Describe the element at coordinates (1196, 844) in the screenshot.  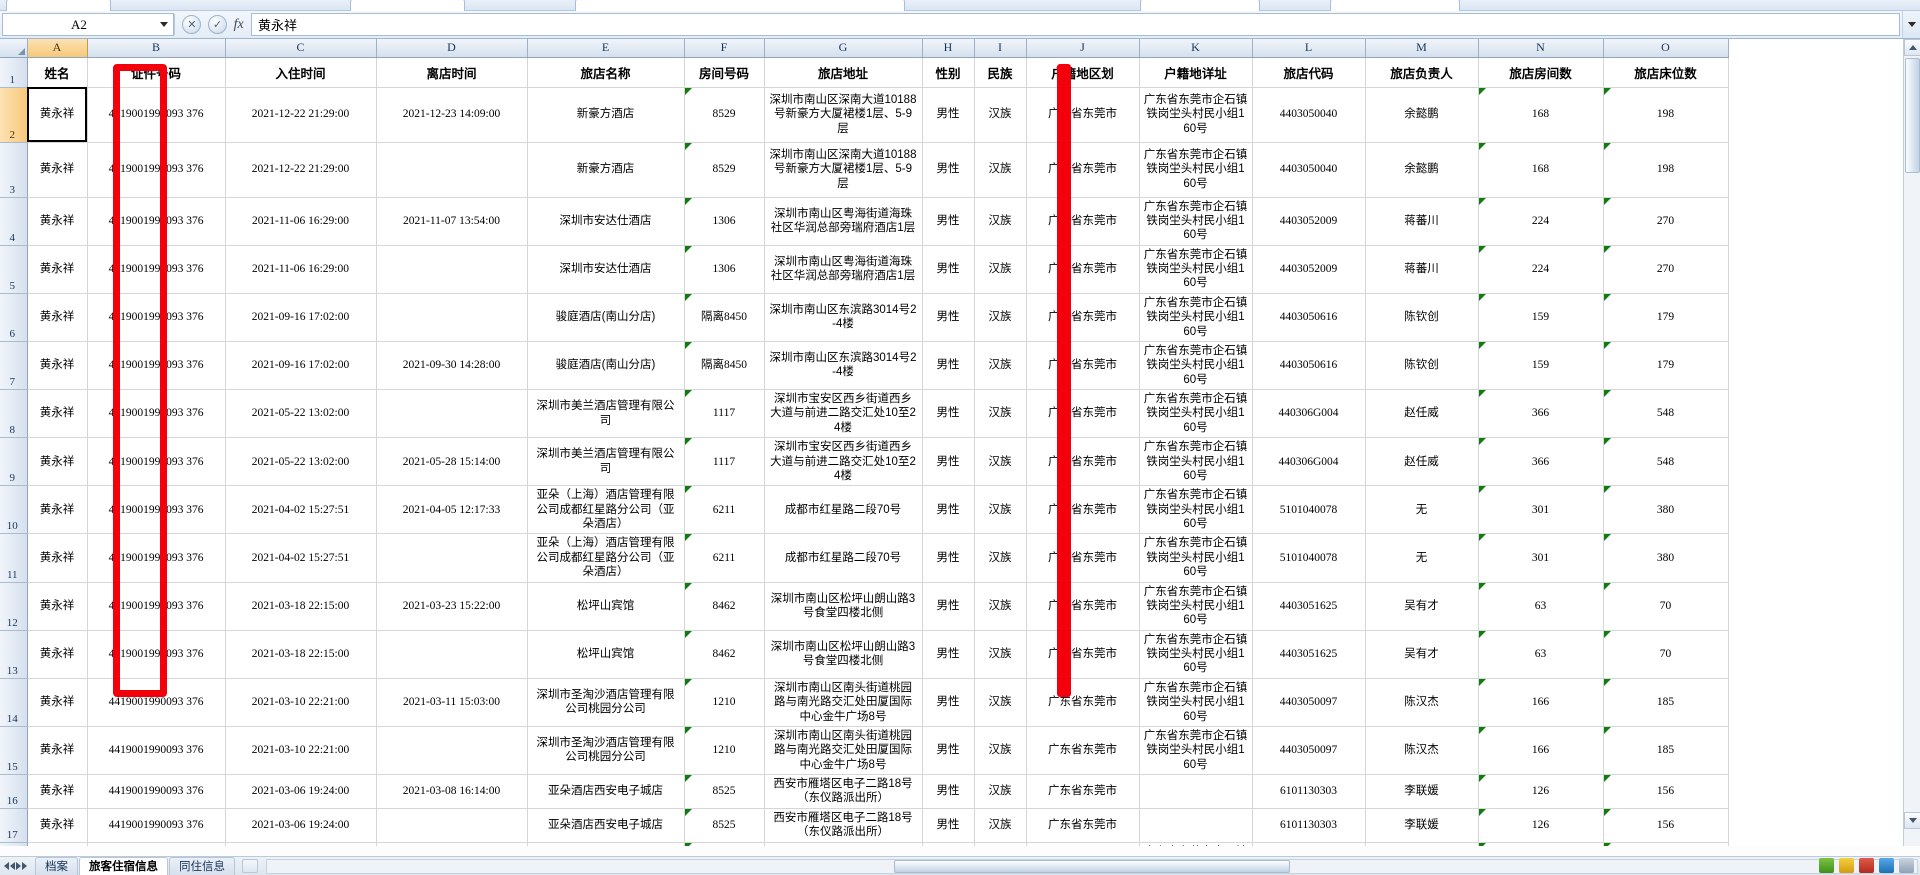
I see `cell-K18: 广东省东莞市企石镇铁岗坣头村民小组160号` at that location.